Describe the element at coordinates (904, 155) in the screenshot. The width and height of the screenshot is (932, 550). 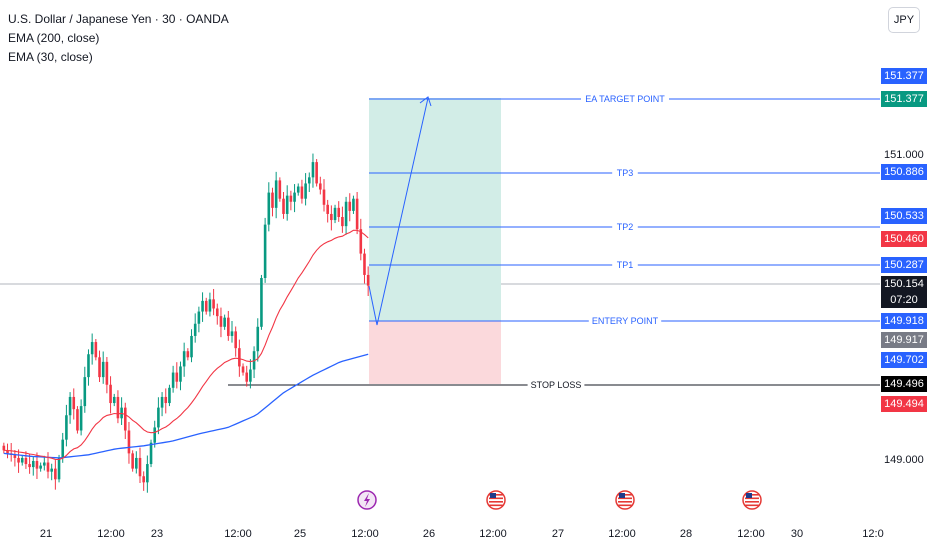
I see `price-tick: 151.000` at that location.